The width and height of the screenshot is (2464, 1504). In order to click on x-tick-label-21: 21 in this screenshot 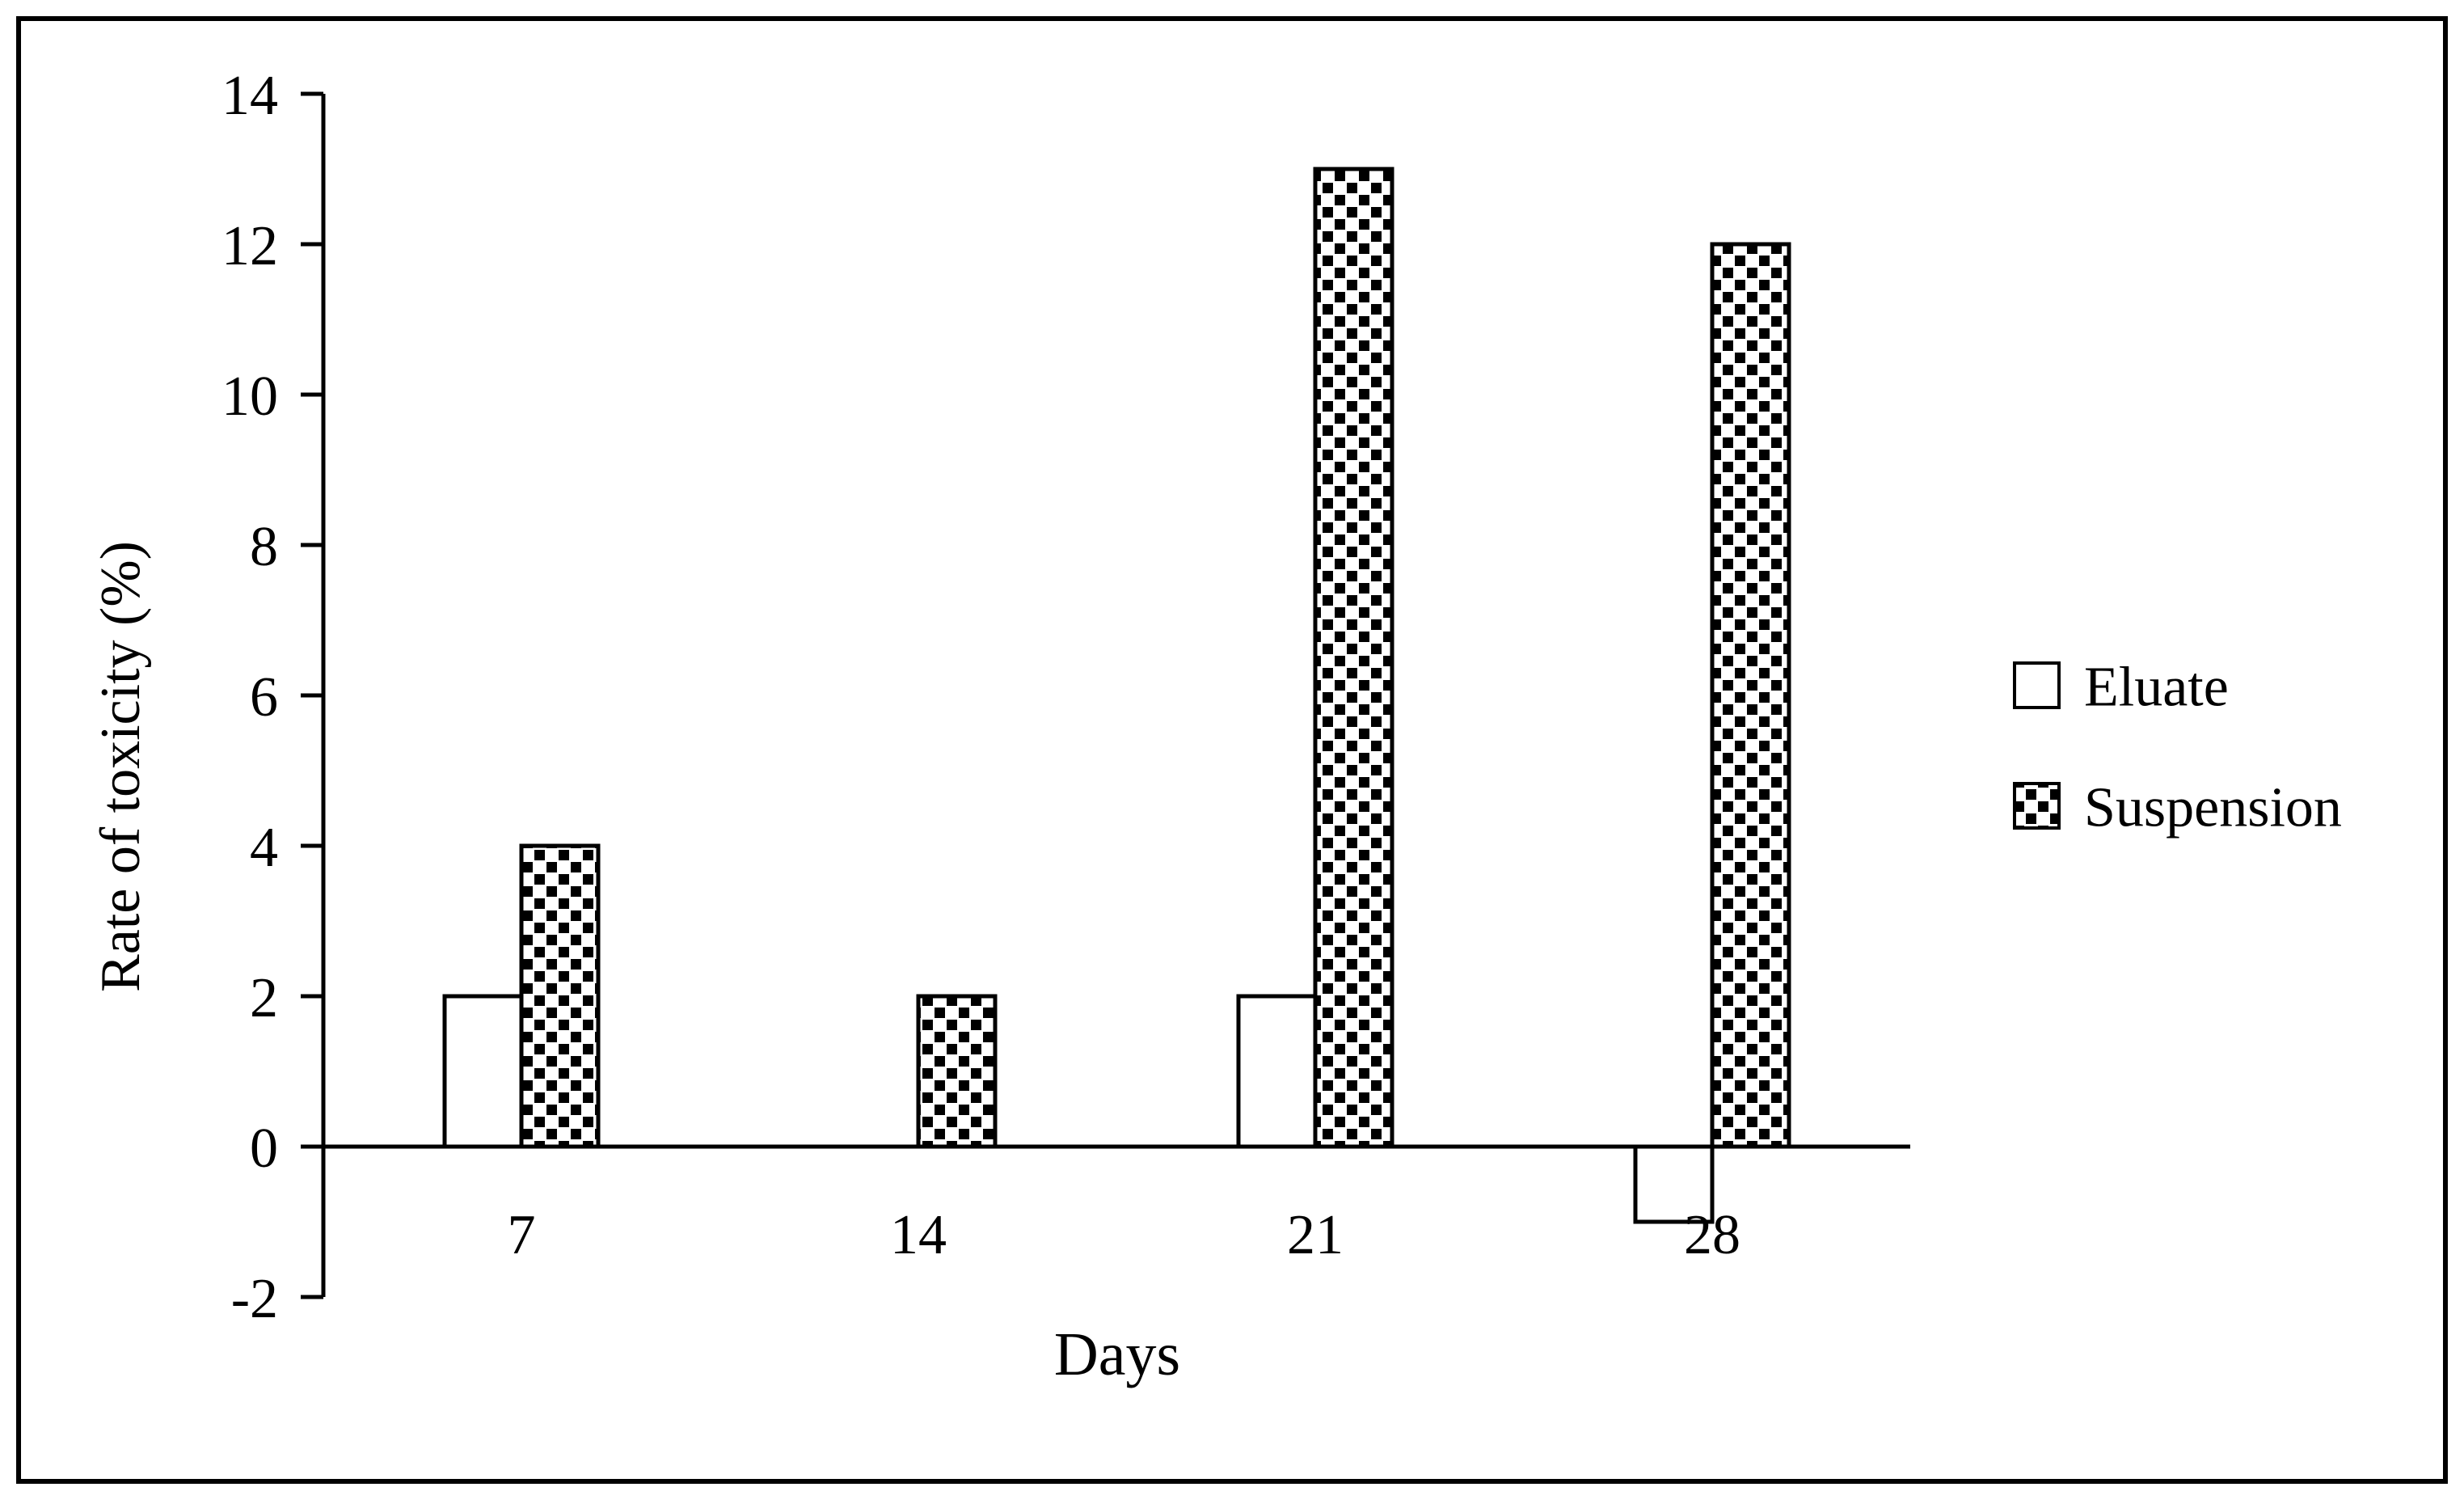, I will do `click(1316, 1235)`.